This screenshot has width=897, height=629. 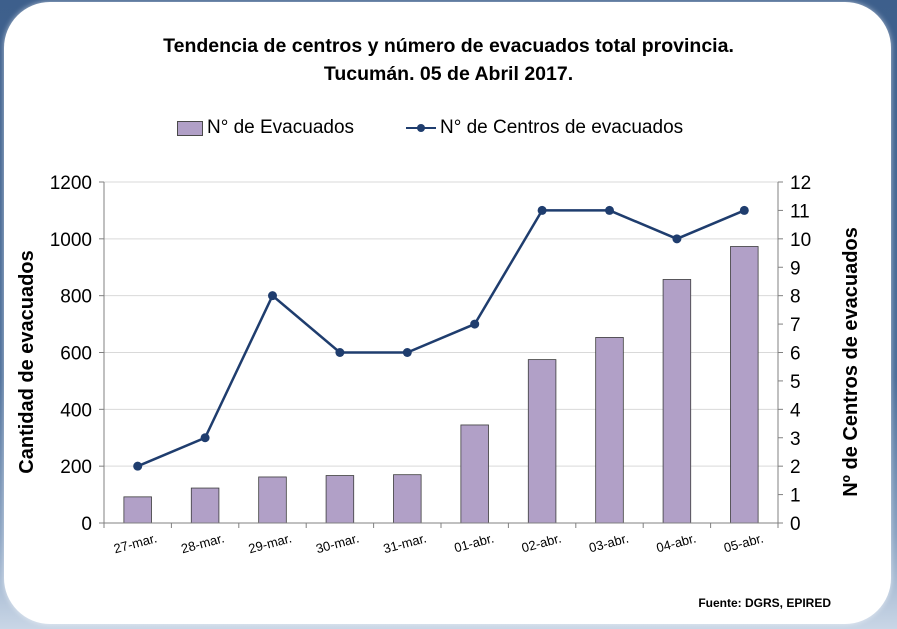 I want to click on right-tick-label: 2, so click(x=795, y=467).